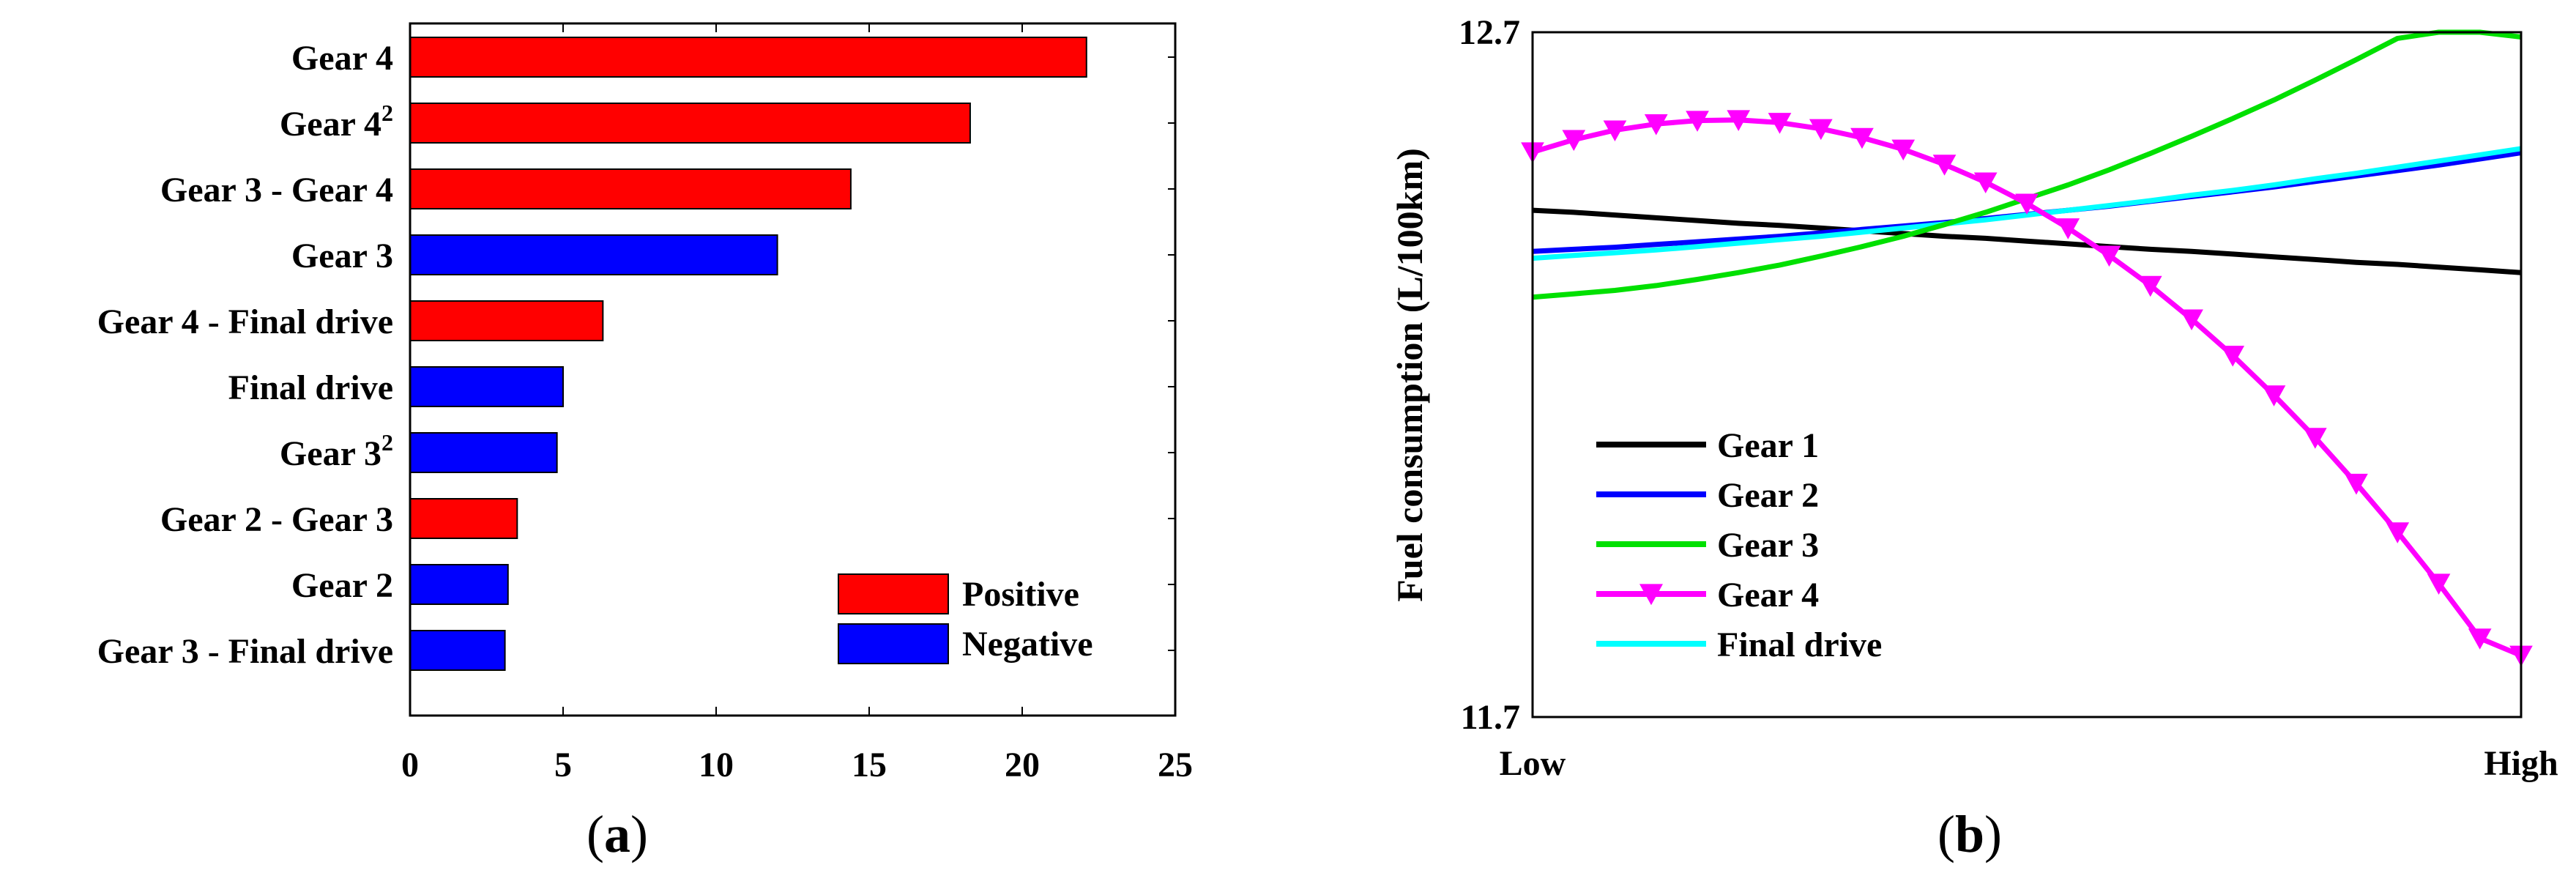 This screenshot has height=884, width=2576. Describe the element at coordinates (410, 765) in the screenshot. I see `x-tick-label: 0` at that location.